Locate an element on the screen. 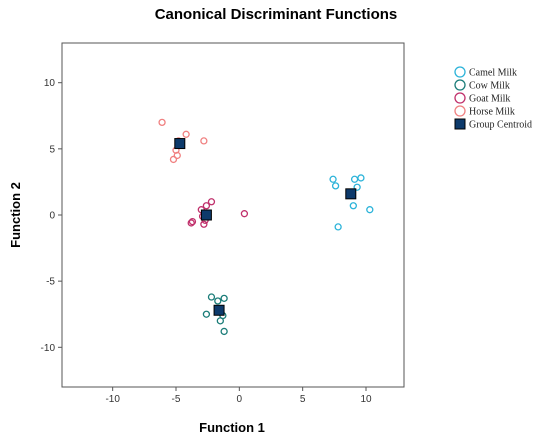  legend-marker-horse-milk is located at coordinates (460, 111).